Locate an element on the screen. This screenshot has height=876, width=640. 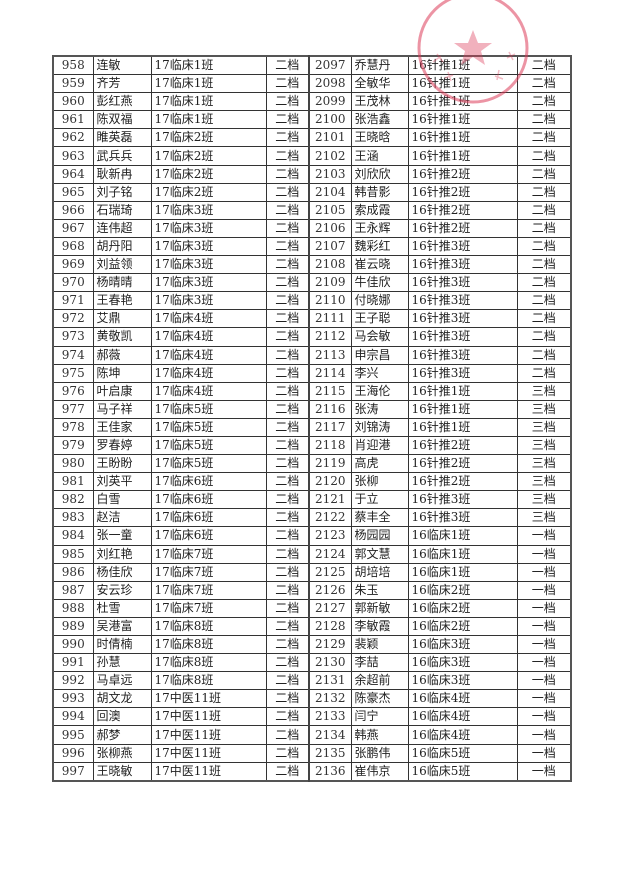
student-name: 艾鼎 is located at coordinates (122, 319).